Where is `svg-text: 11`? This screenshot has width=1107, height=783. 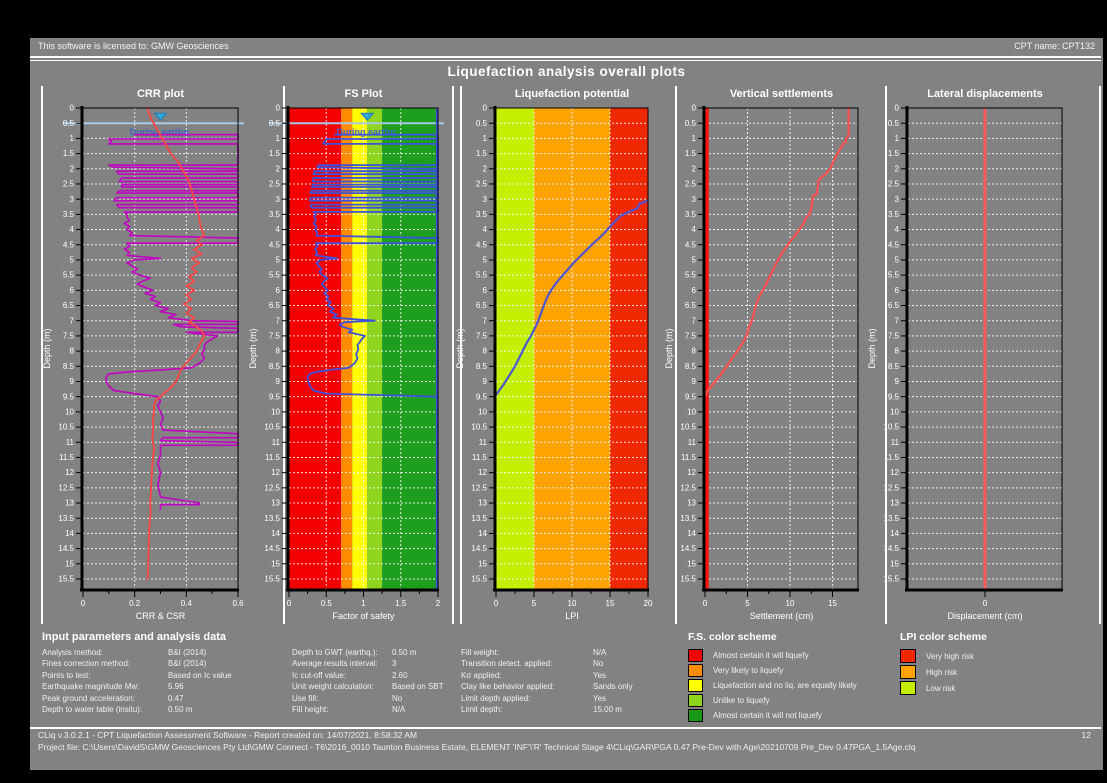
svg-text: 11 is located at coordinates (70, 442).